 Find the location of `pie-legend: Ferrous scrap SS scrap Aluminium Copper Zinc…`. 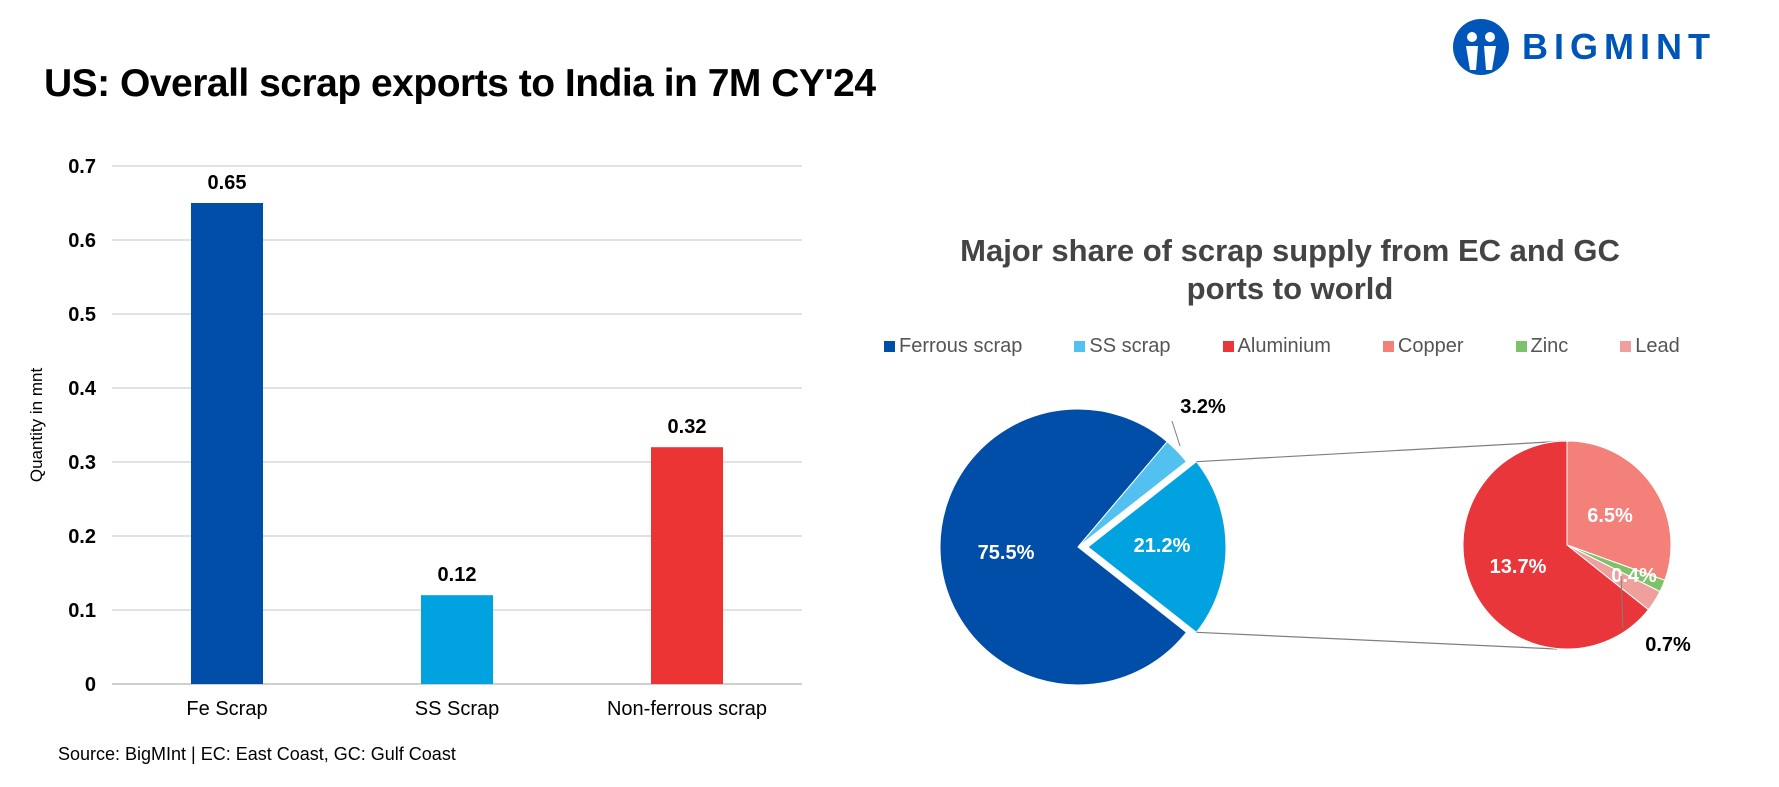

pie-legend: Ferrous scrap SS scrap Aluminium Copper Zinc… is located at coordinates (1282, 346).